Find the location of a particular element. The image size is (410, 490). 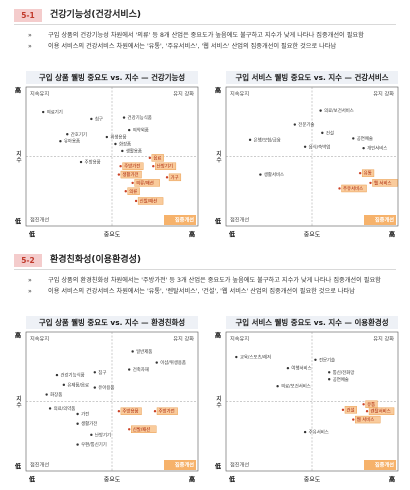

point-label: 유제품/음료 is located at coordinates (78, 384).